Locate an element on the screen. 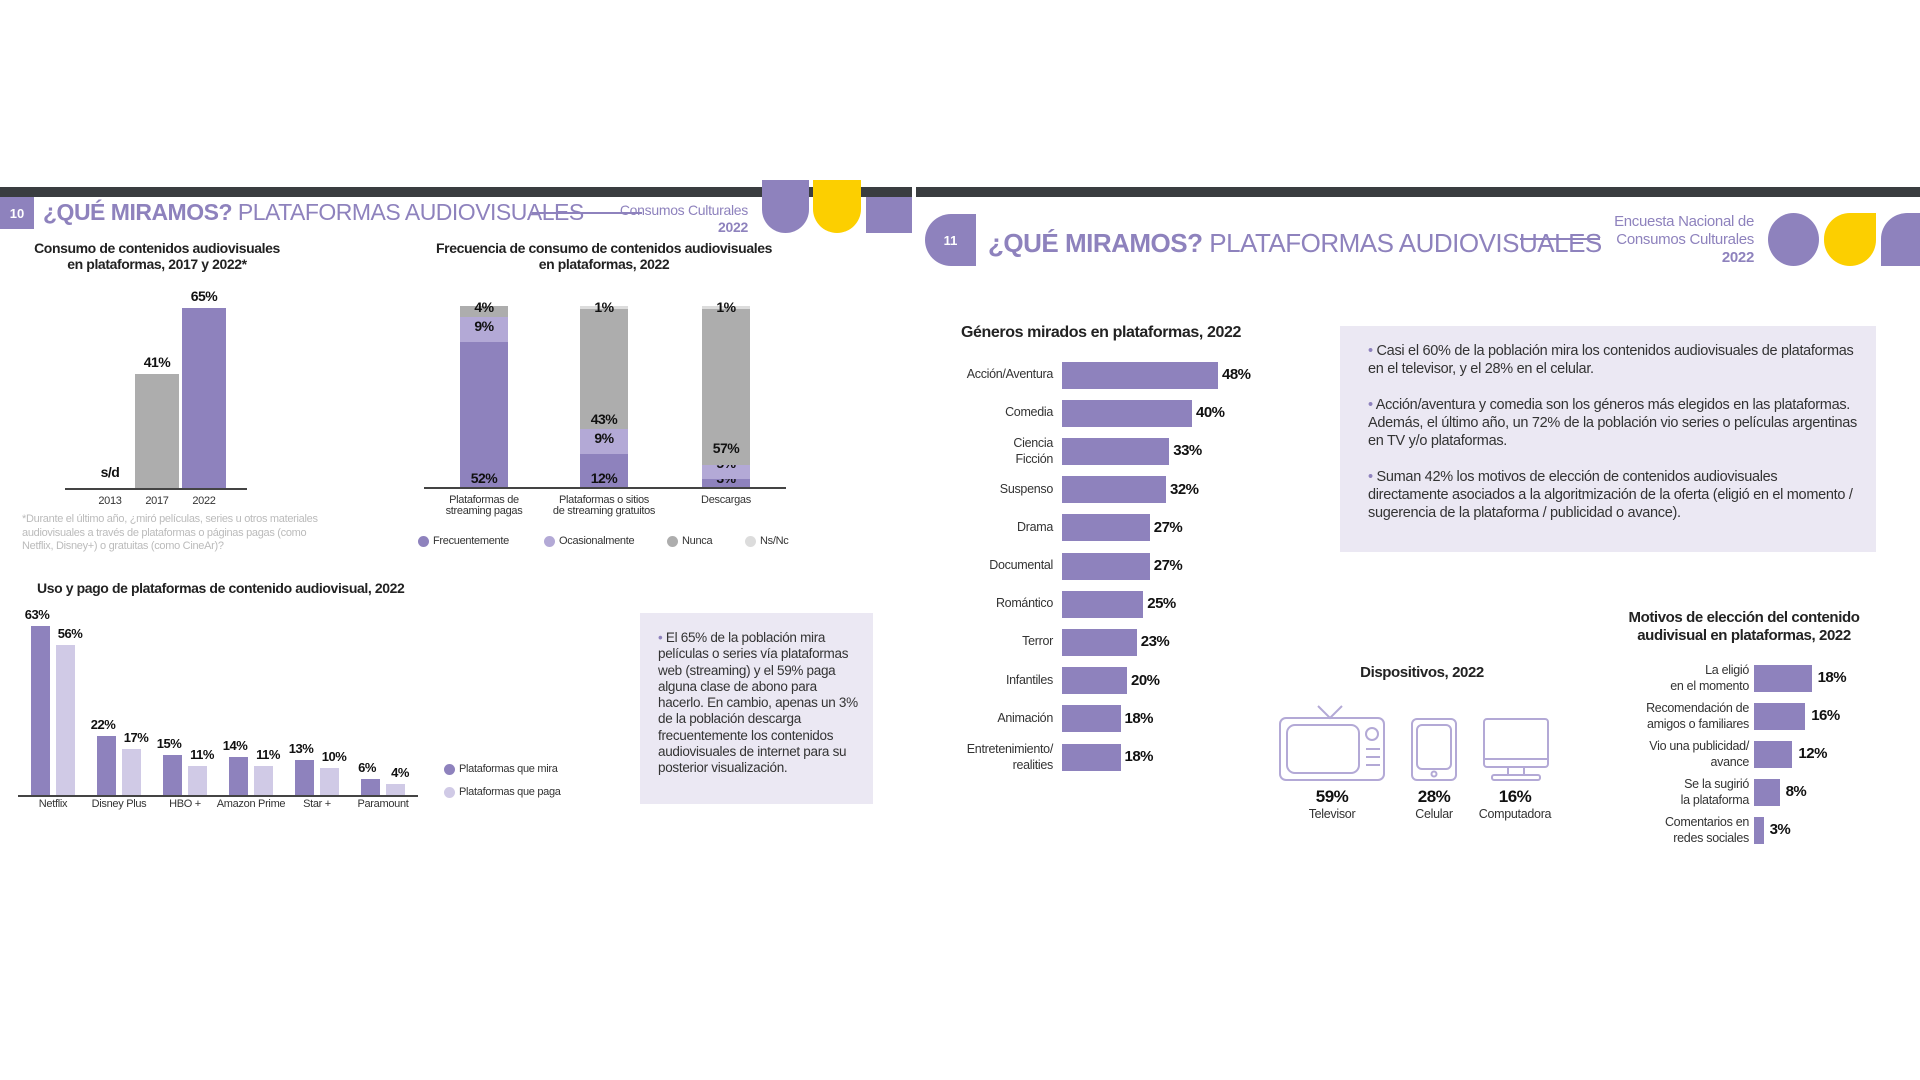 Image resolution: width=1920 pixels, height=1080 pixels. bar-segment-nunca is located at coordinates (726, 387).